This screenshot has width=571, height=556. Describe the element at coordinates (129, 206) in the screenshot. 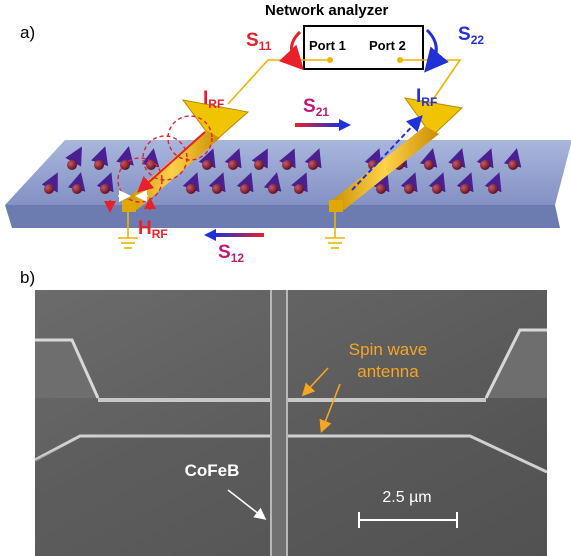

I see `left-antenna-end` at that location.